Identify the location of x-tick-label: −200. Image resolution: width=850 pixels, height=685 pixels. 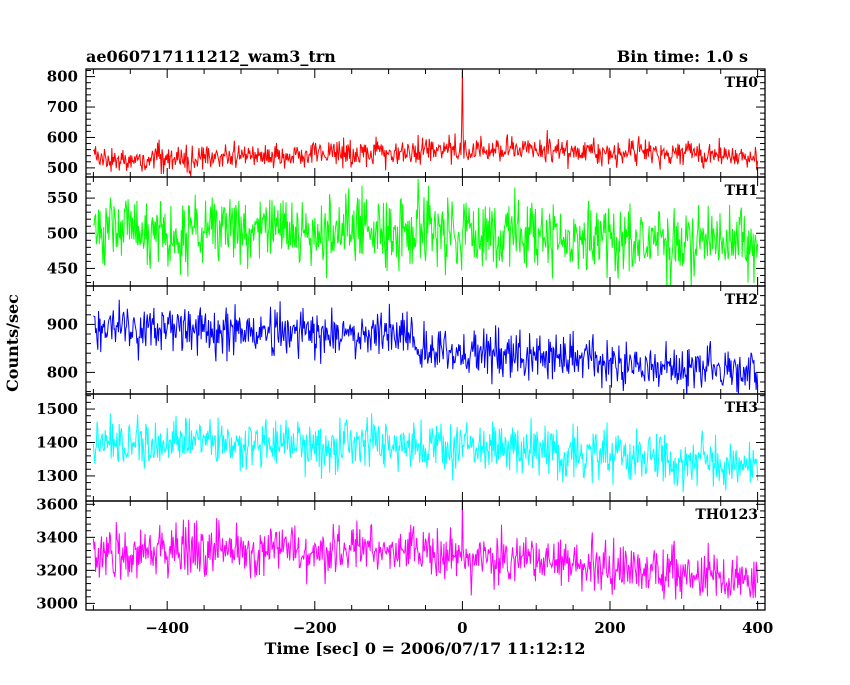
(315, 628).